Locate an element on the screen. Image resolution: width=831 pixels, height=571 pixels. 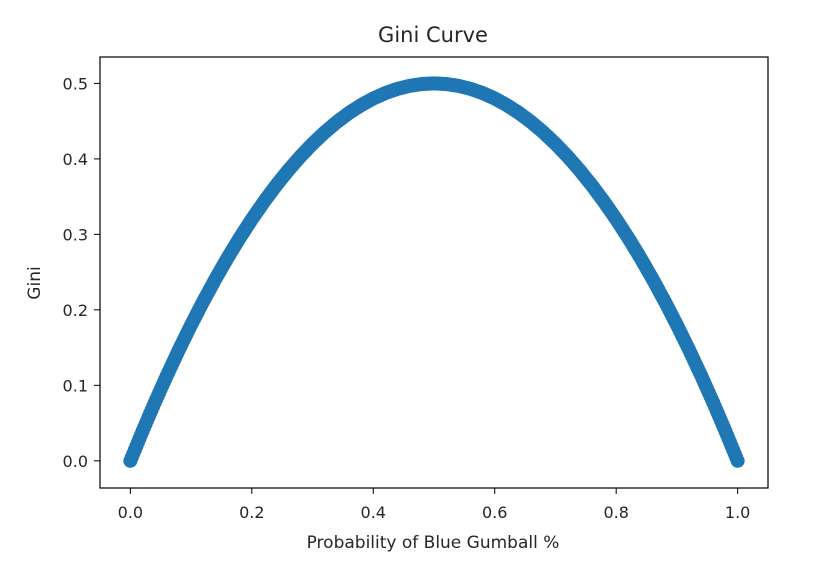
x-tick-label: 0.4 is located at coordinates (373, 512).